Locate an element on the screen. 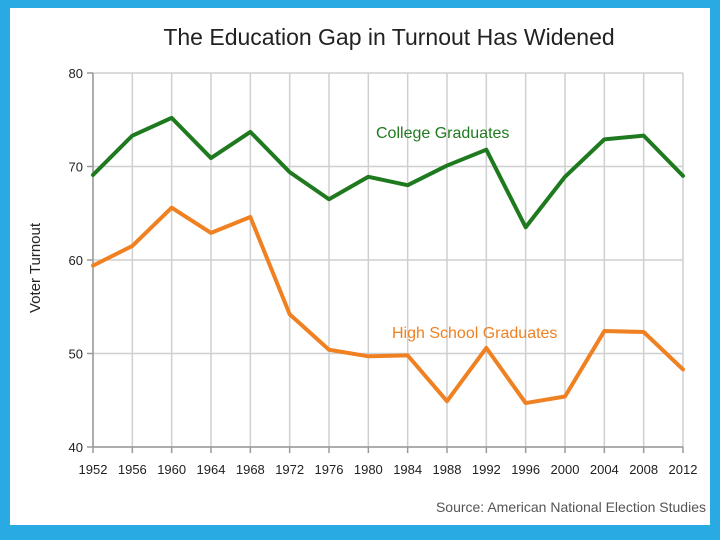 The image size is (720, 540). y-tick-label-50: 50 is located at coordinates (76, 354).